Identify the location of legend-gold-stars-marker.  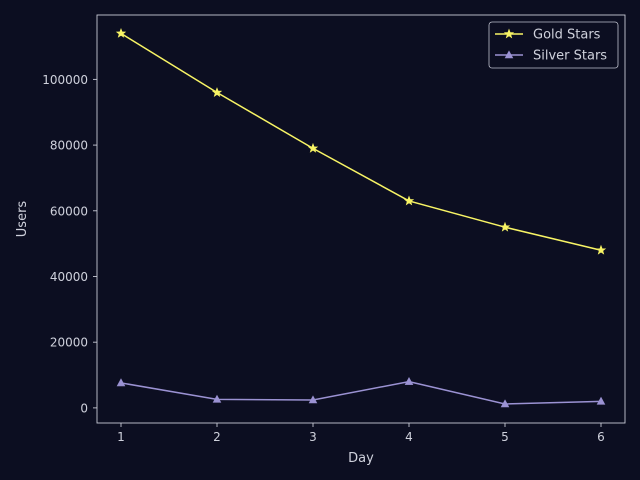
(509, 33).